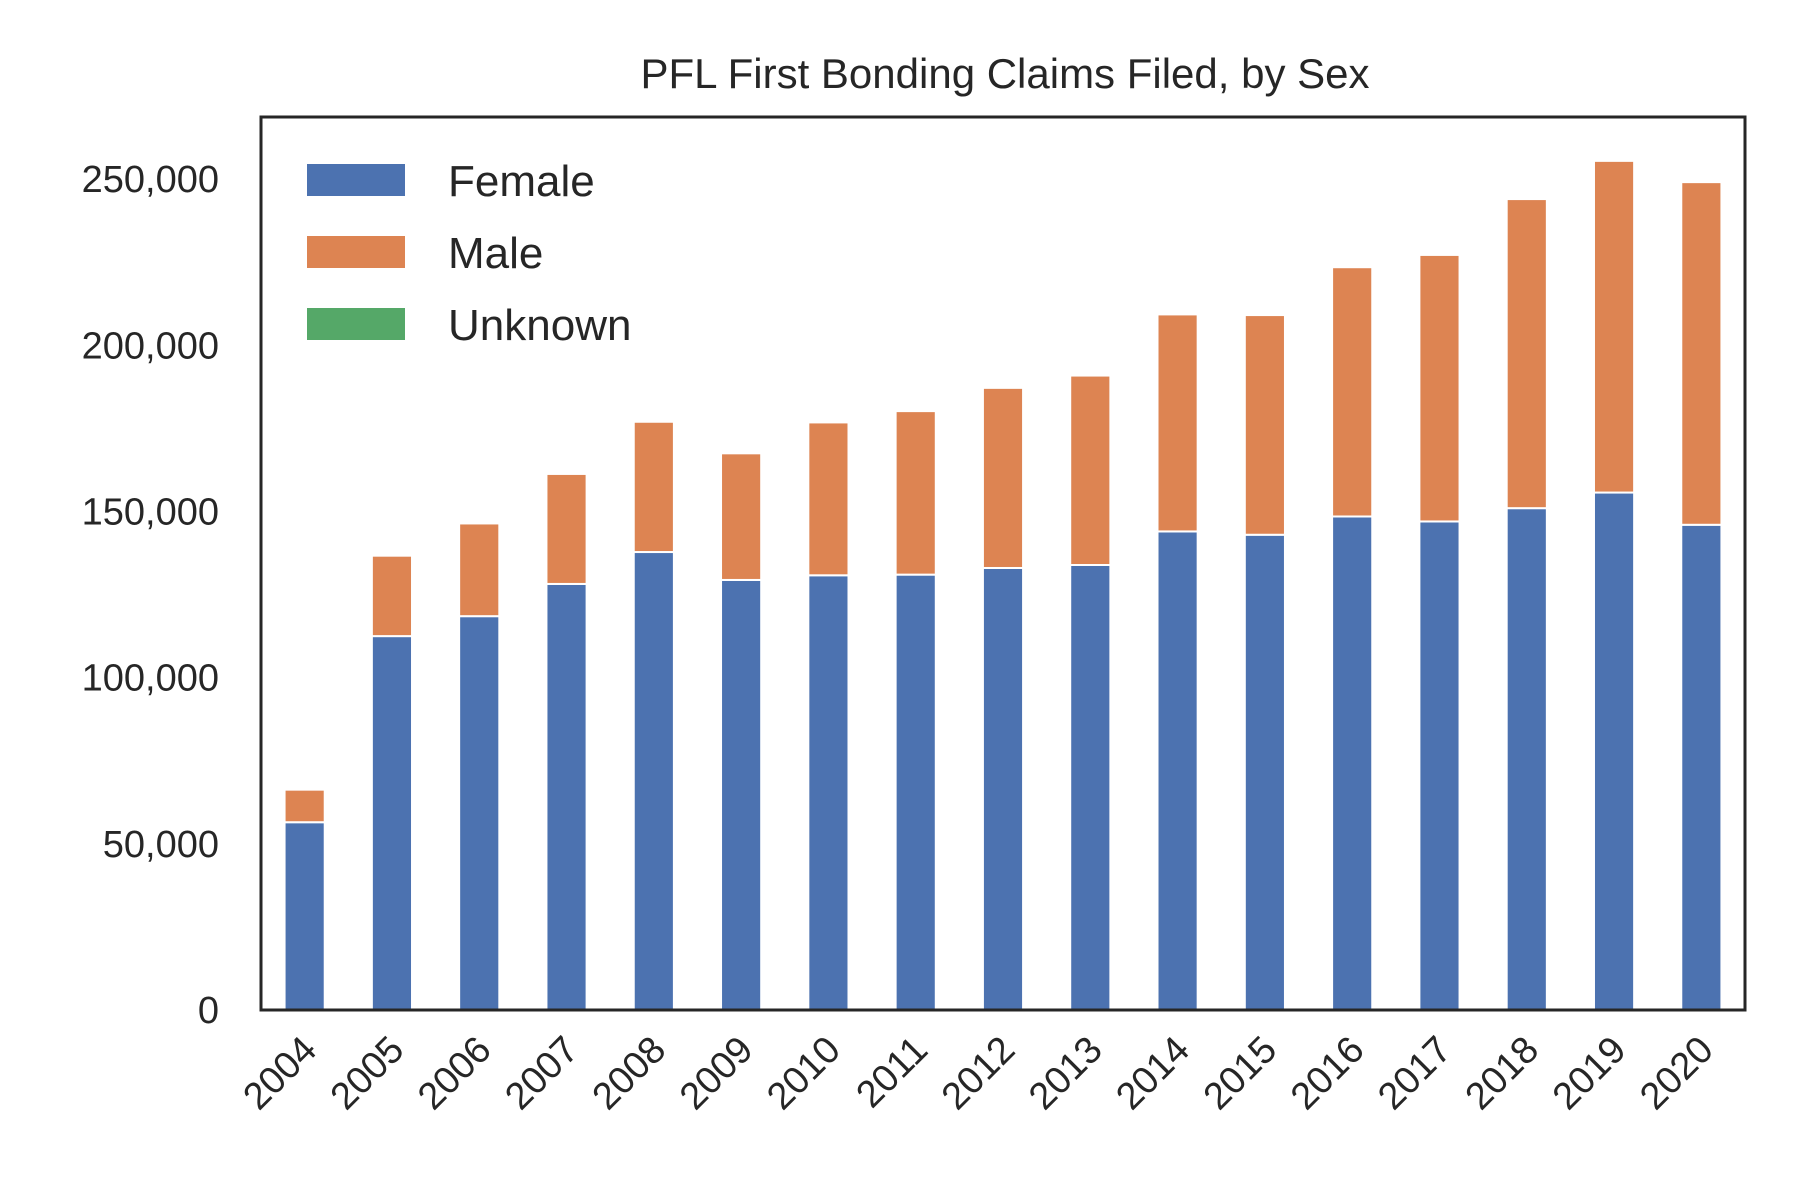 This screenshot has height=1200, width=1800. What do you see at coordinates (1352, 392) in the screenshot?
I see `bar-male-2016` at bounding box center [1352, 392].